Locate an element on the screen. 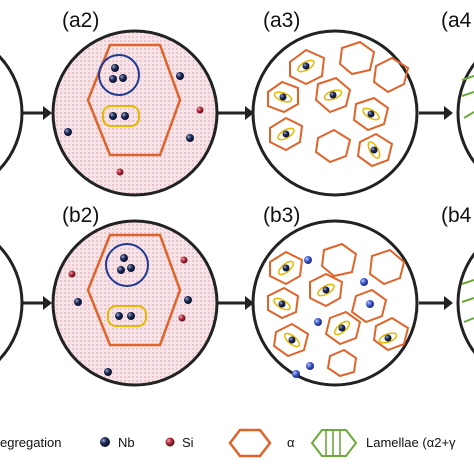  legend-lamellae-label: Lamellae (α2+γ is located at coordinates (411, 442).